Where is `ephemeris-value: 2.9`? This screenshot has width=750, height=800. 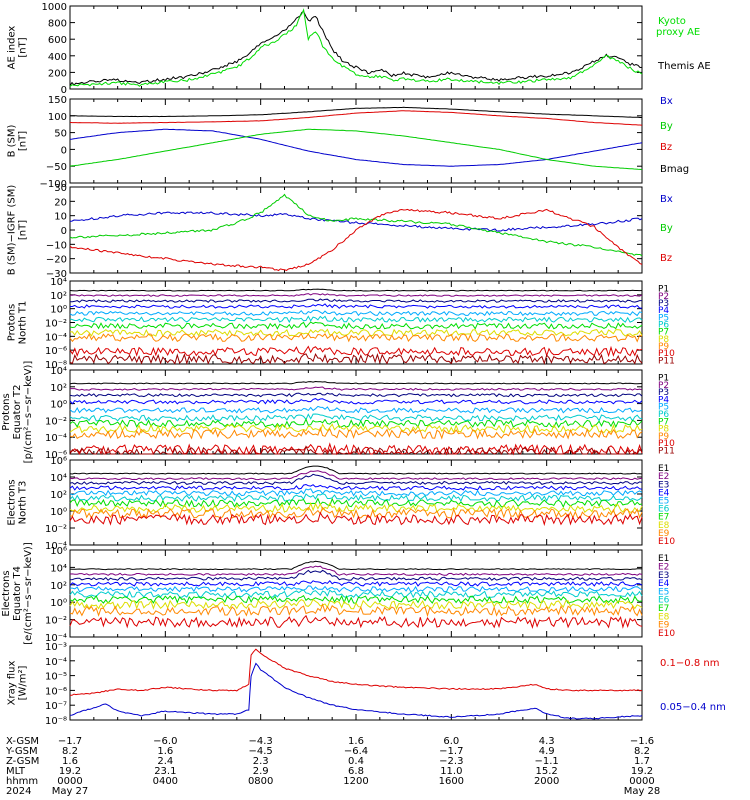
ephemeris-value: 2.9 is located at coordinates (261, 771).